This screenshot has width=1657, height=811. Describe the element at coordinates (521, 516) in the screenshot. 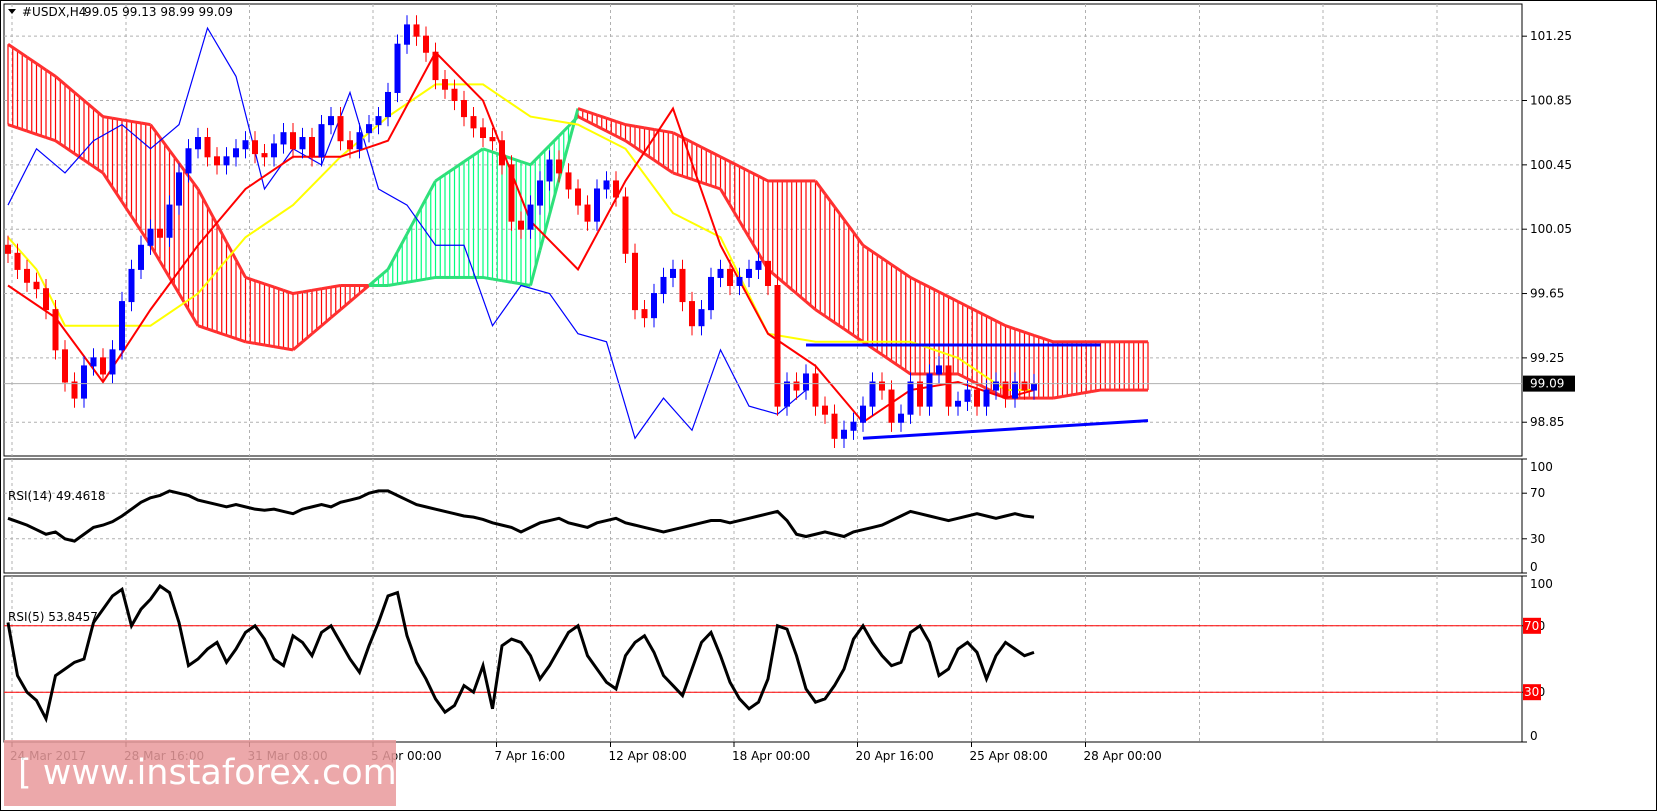

I see `rsi-line` at that location.